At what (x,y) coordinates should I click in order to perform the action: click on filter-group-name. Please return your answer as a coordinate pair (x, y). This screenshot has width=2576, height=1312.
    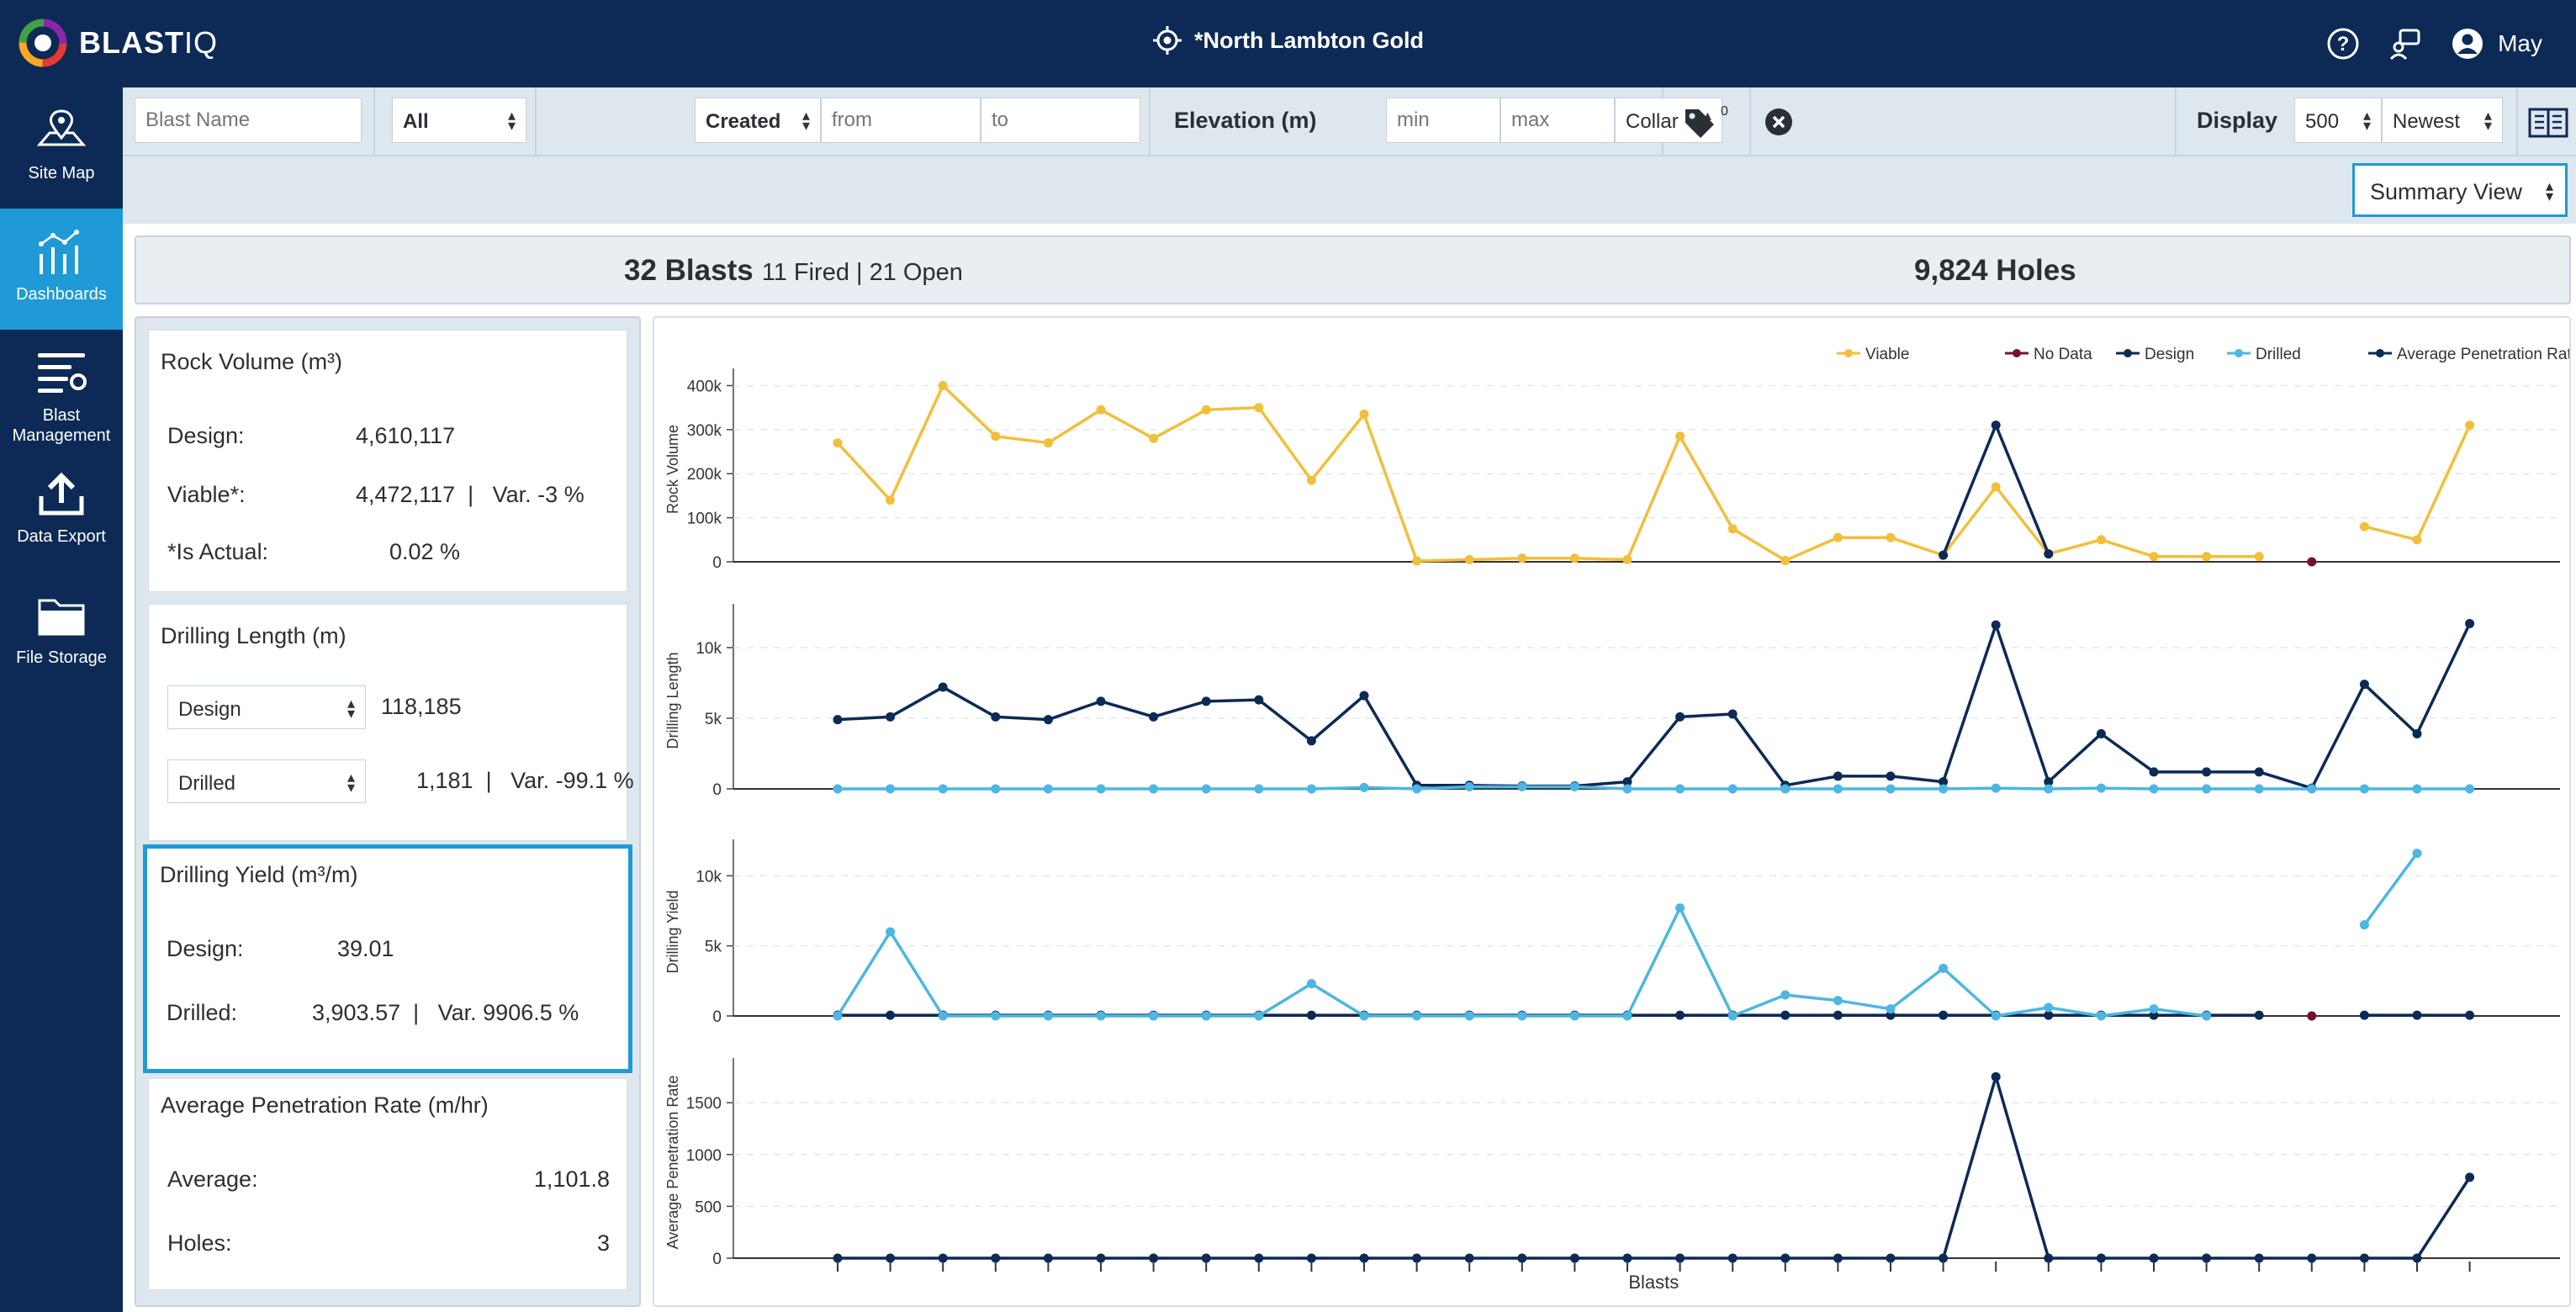
    Looking at the image, I should click on (249, 121).